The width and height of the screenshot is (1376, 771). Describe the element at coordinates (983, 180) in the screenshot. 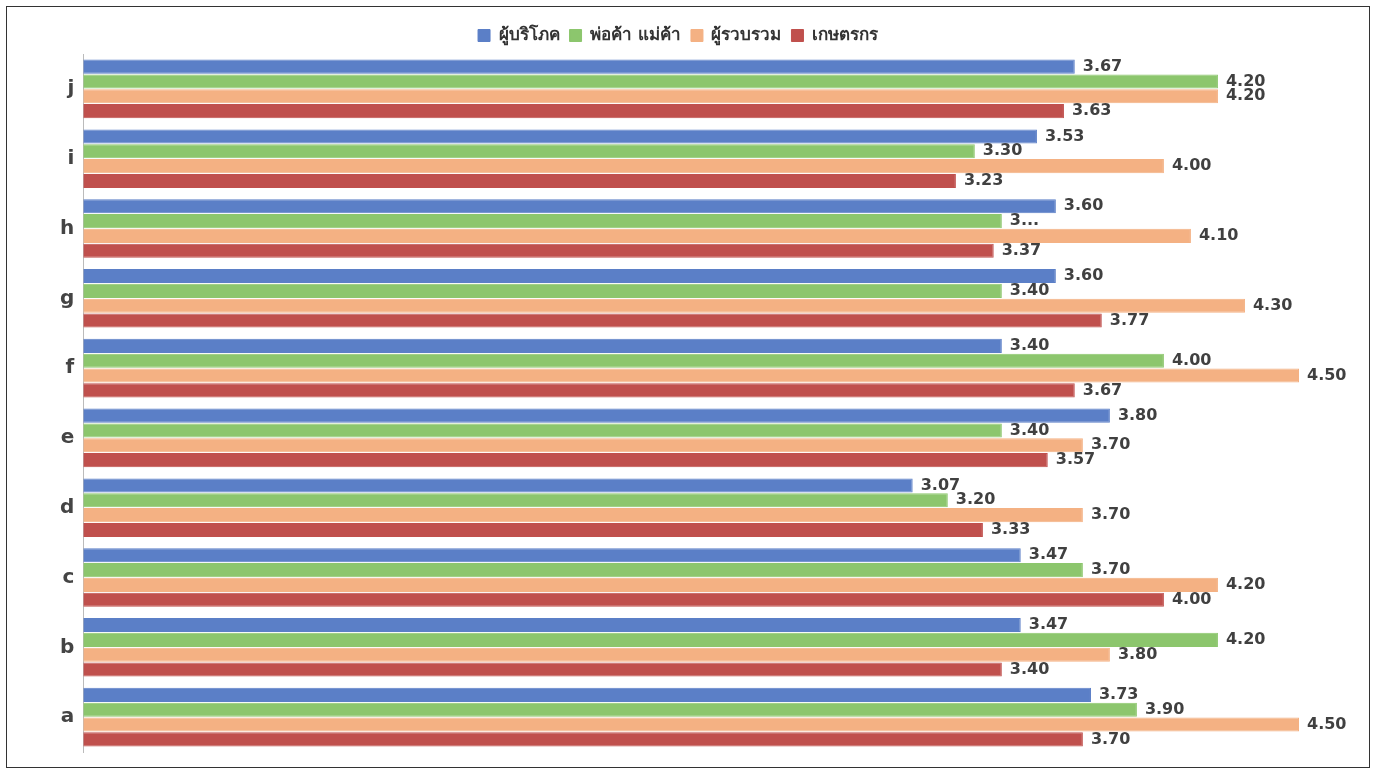

I see `data-label: 3.23` at that location.